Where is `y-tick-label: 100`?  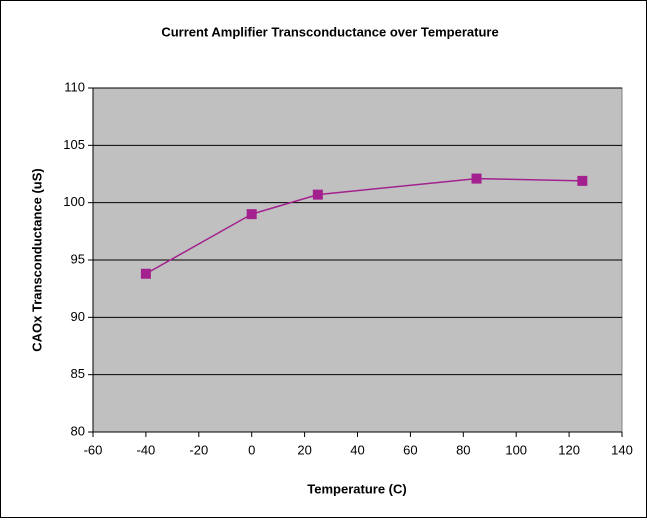 y-tick-label: 100 is located at coordinates (74, 201).